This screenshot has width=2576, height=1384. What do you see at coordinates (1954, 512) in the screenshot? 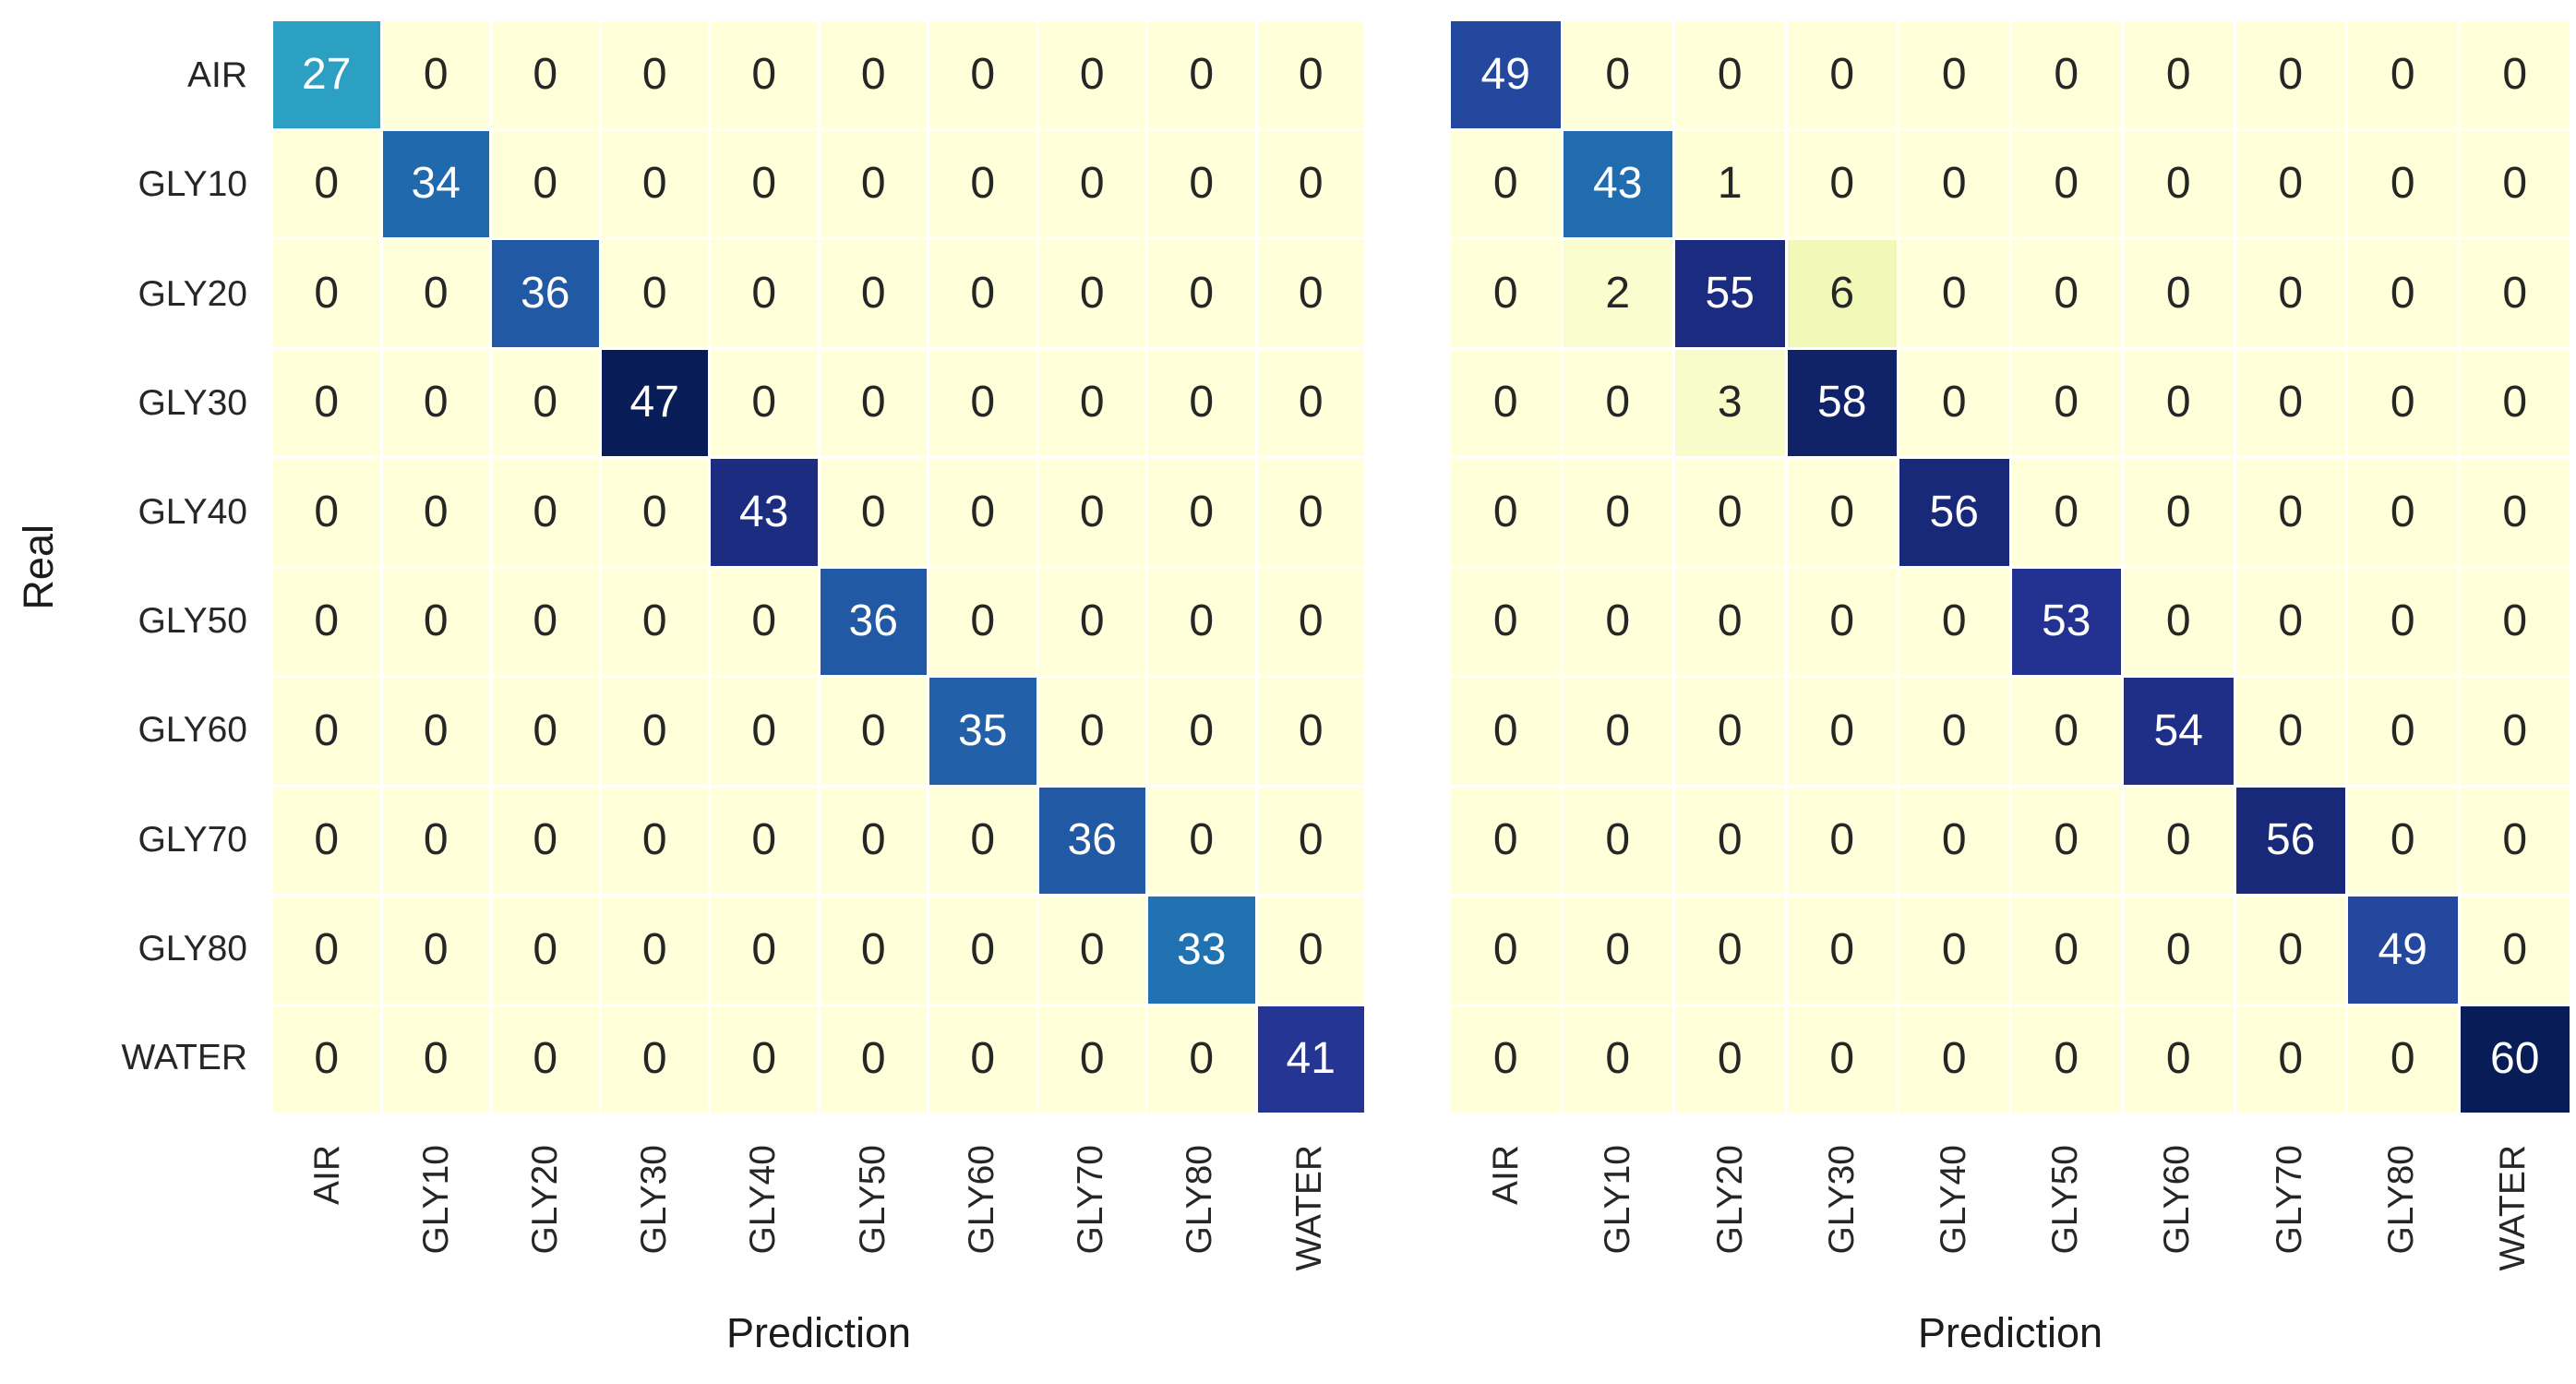
I see `matrix-cell: 56` at bounding box center [1954, 512].